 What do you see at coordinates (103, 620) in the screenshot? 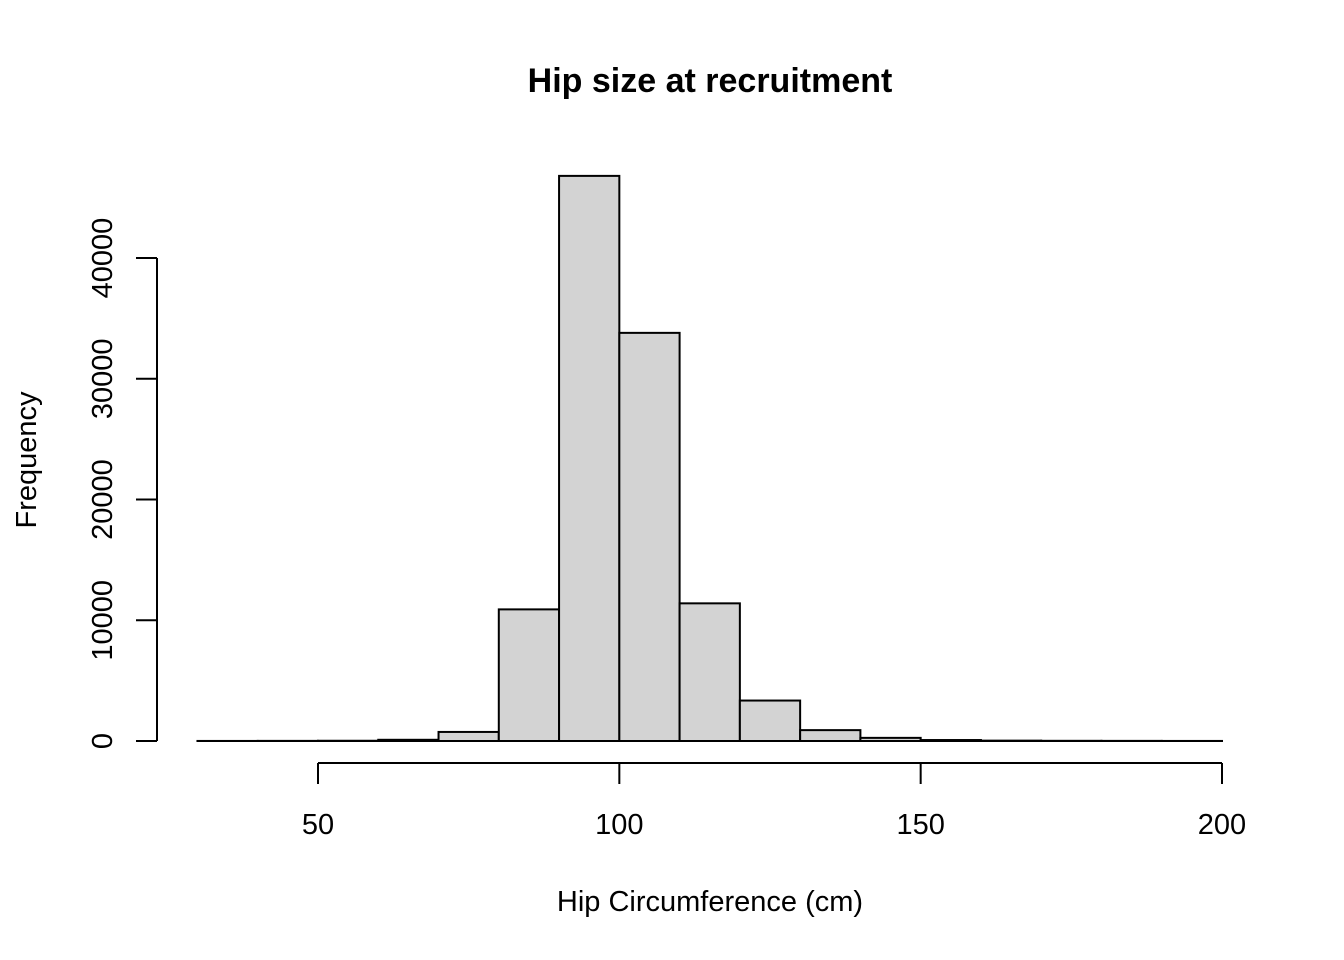
I see `y-tick-label: 10000` at bounding box center [103, 620].